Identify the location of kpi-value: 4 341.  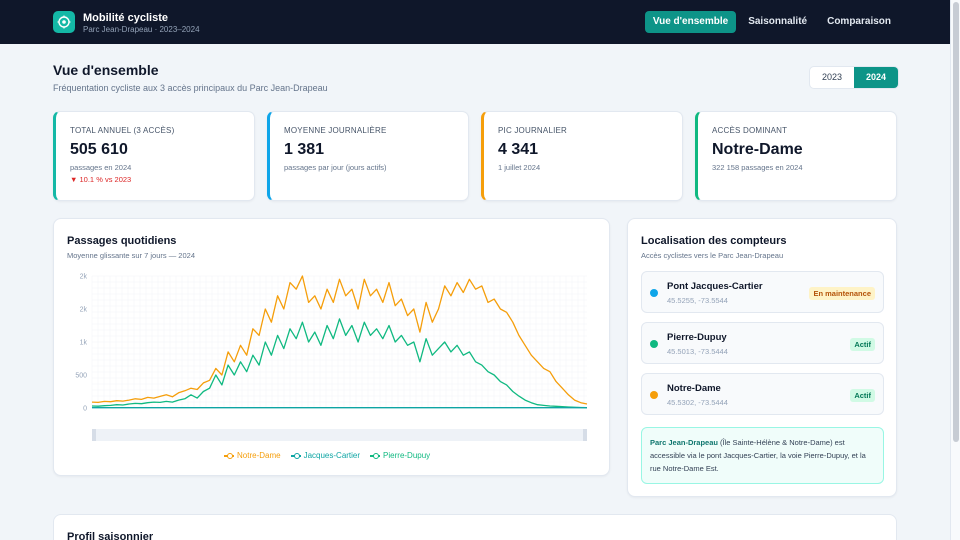
(518, 149).